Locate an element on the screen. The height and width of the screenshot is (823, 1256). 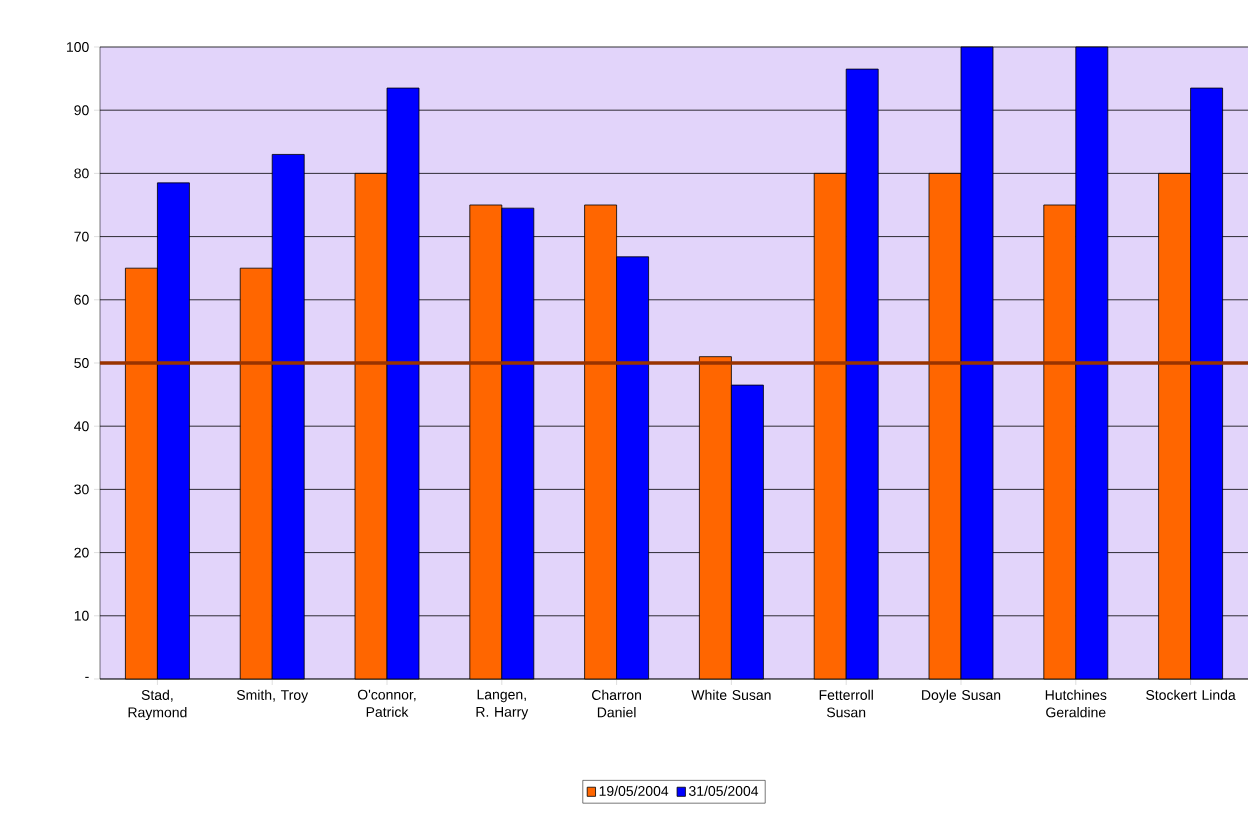
x-tick-label: O'connor, Patrick is located at coordinates (386, 703).